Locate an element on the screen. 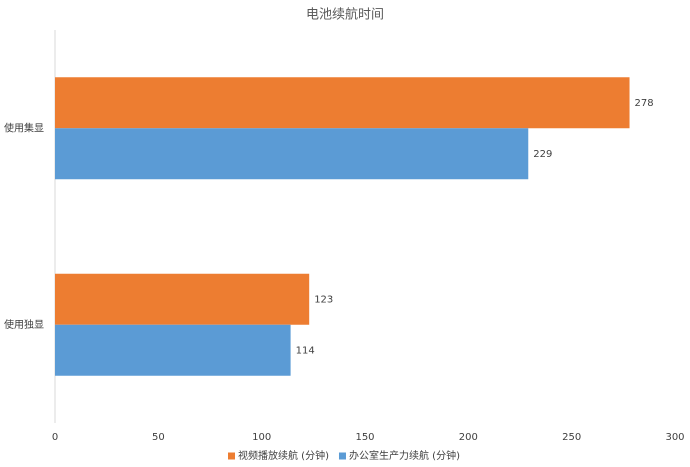 The image size is (690, 467). y-tick-label: 使用独显 is located at coordinates (24, 324).